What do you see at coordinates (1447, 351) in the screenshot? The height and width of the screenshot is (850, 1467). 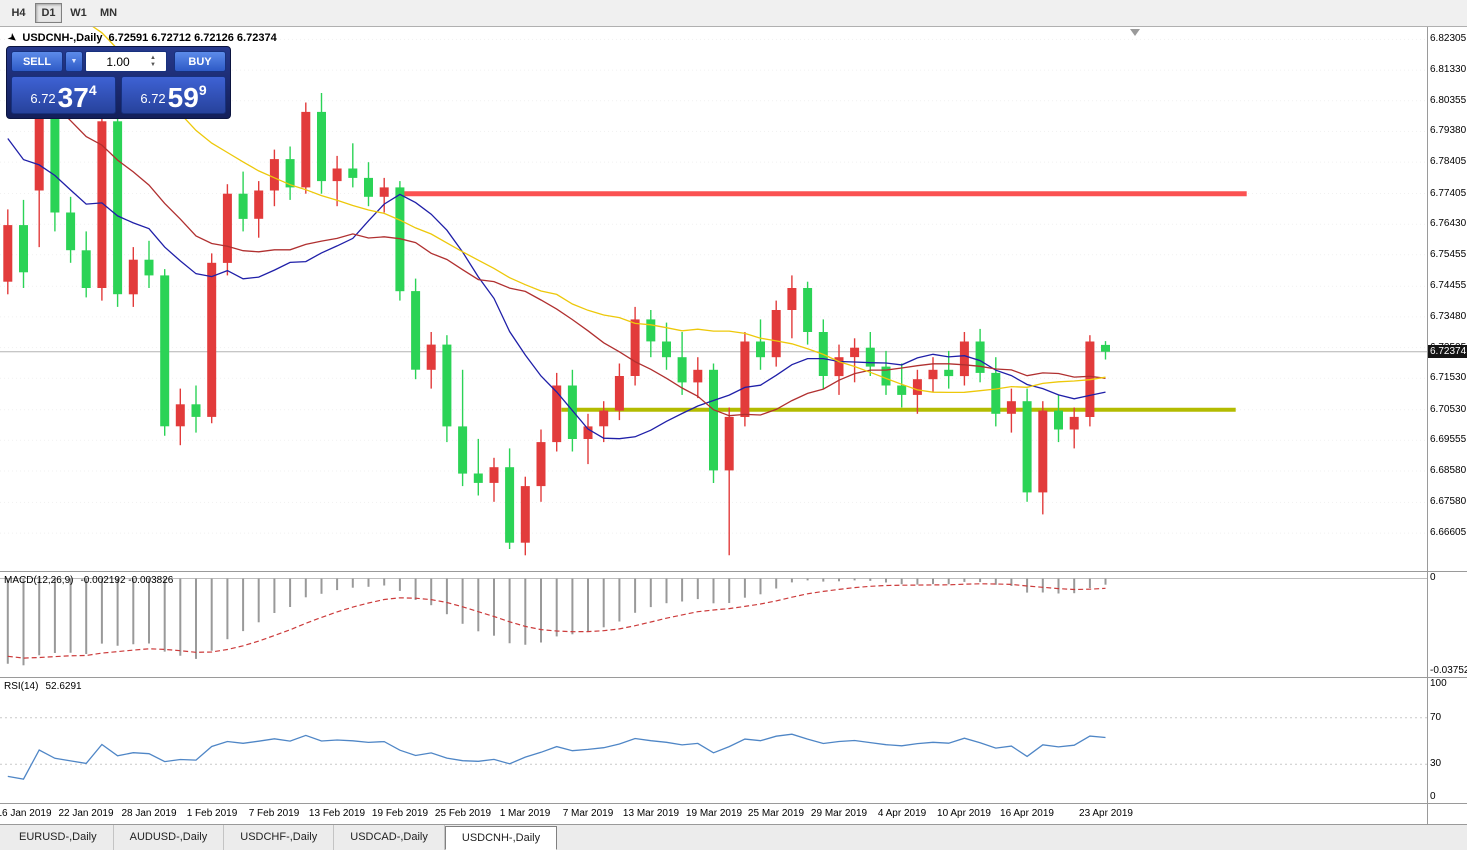 I see `bid-price-badge: 6.72374` at bounding box center [1447, 351].